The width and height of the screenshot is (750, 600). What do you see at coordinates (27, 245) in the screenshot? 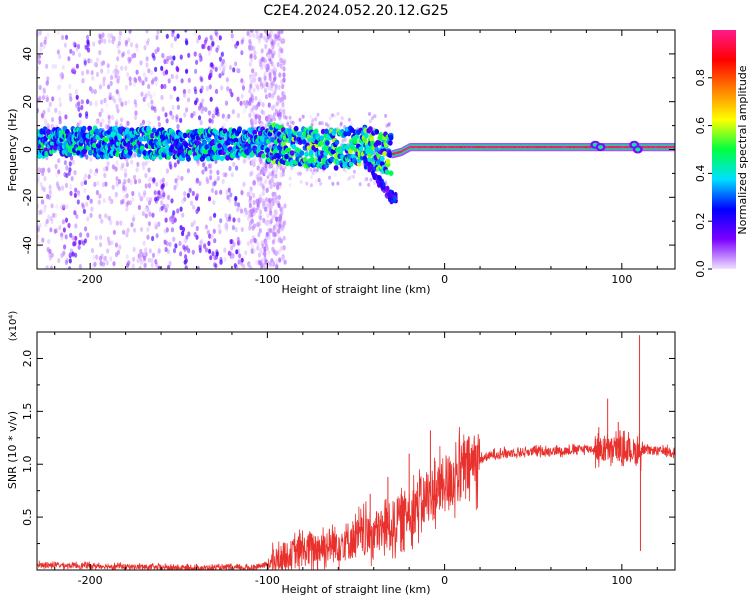
I see `y-tick-label: -40` at bounding box center [27, 245].